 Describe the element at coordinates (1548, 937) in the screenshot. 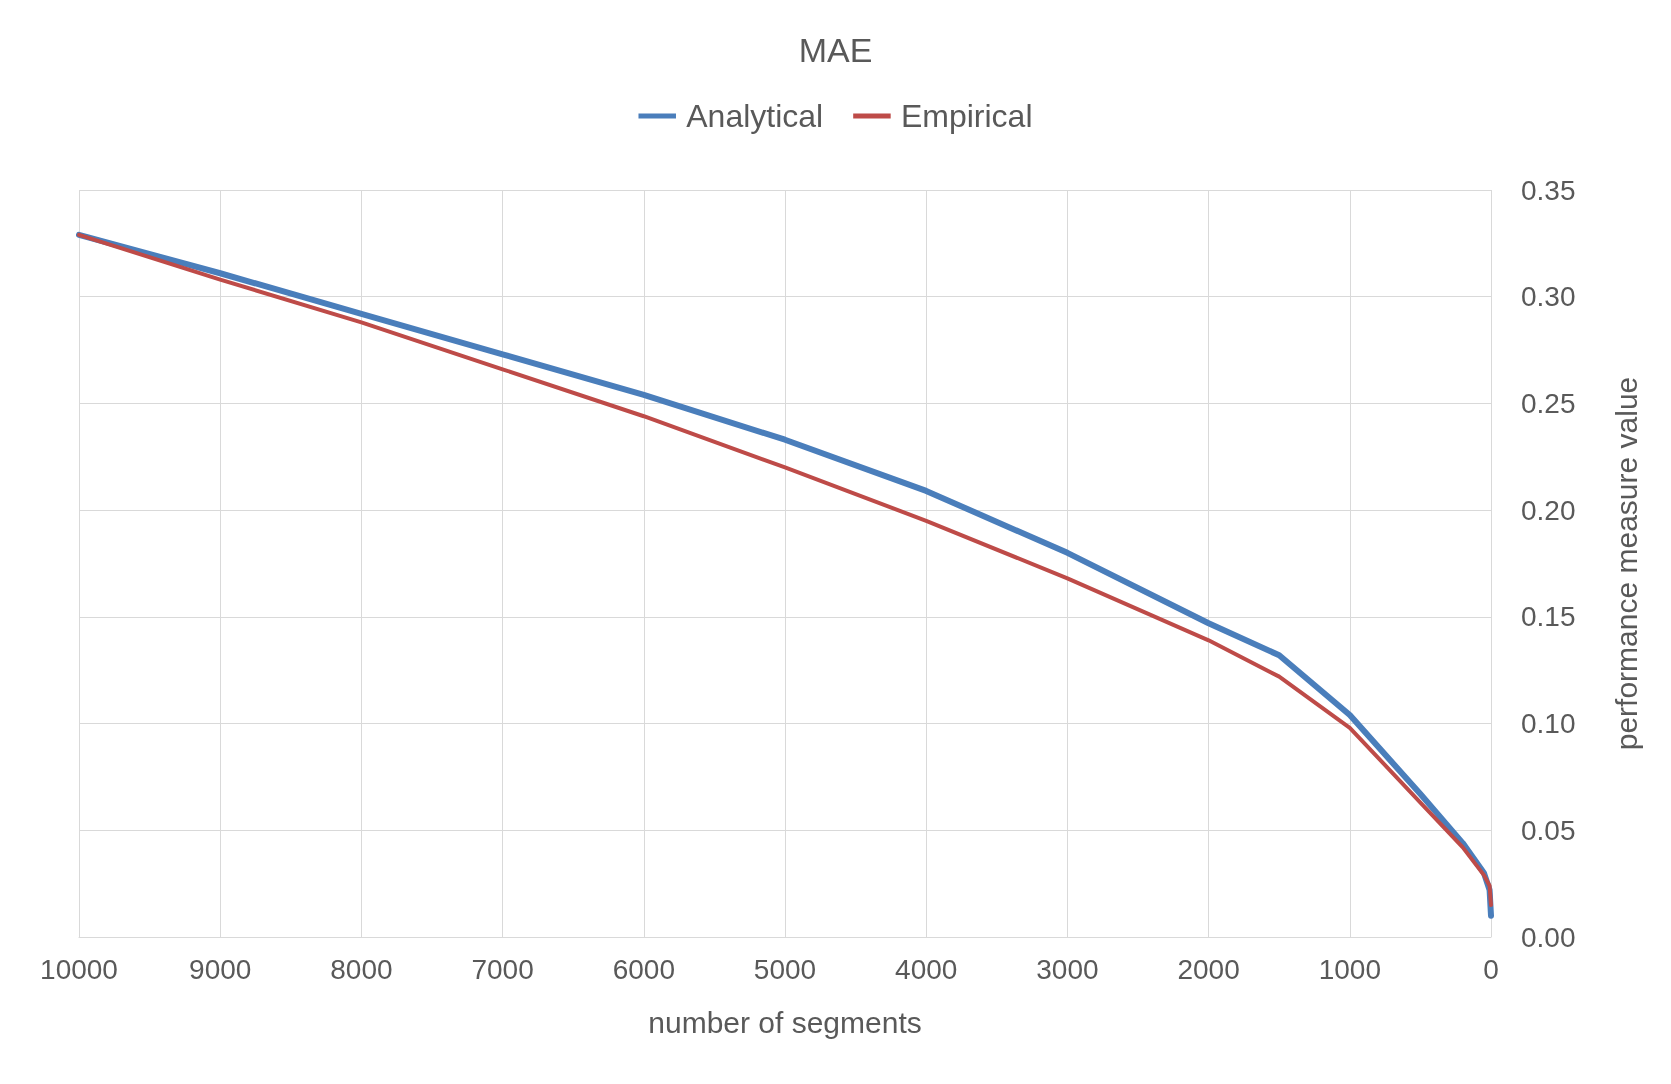

I see `y-tick-label: 0.00` at that location.